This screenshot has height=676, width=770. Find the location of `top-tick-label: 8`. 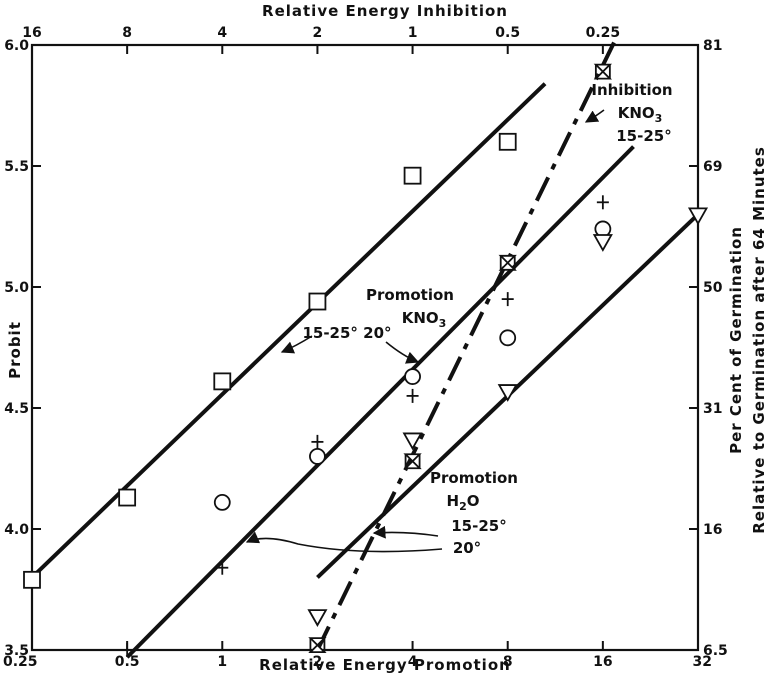

top-tick-label: 8 is located at coordinates (127, 33).